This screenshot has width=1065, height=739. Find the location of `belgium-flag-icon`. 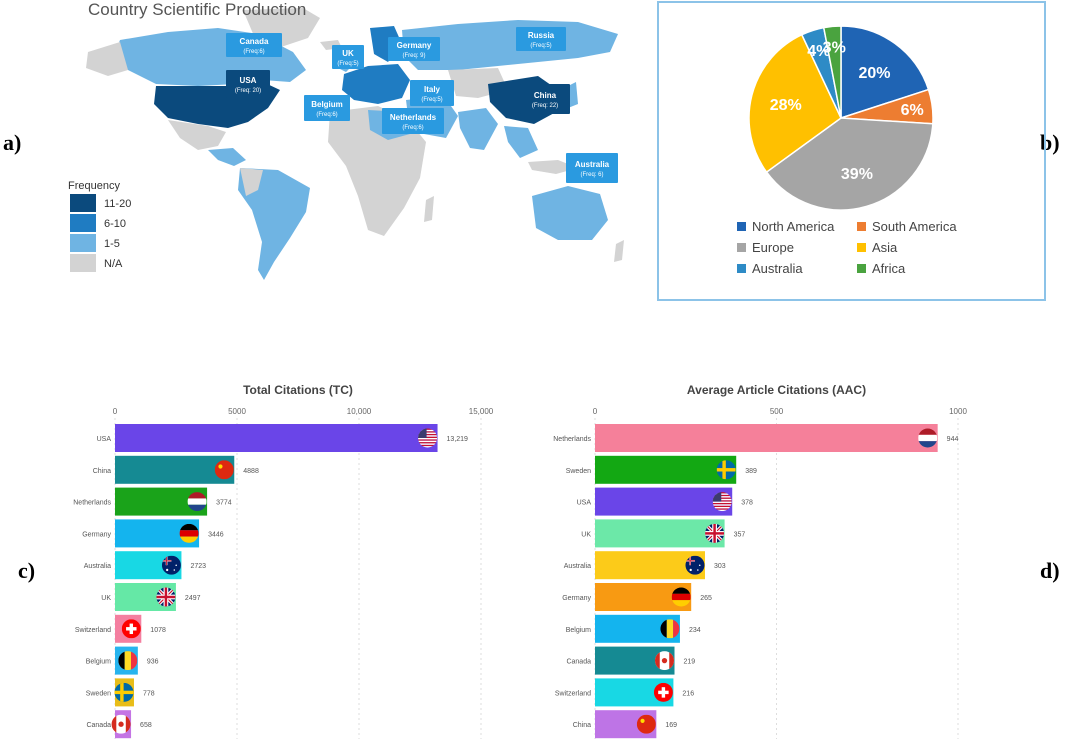

belgium-flag-icon is located at coordinates (128, 661).